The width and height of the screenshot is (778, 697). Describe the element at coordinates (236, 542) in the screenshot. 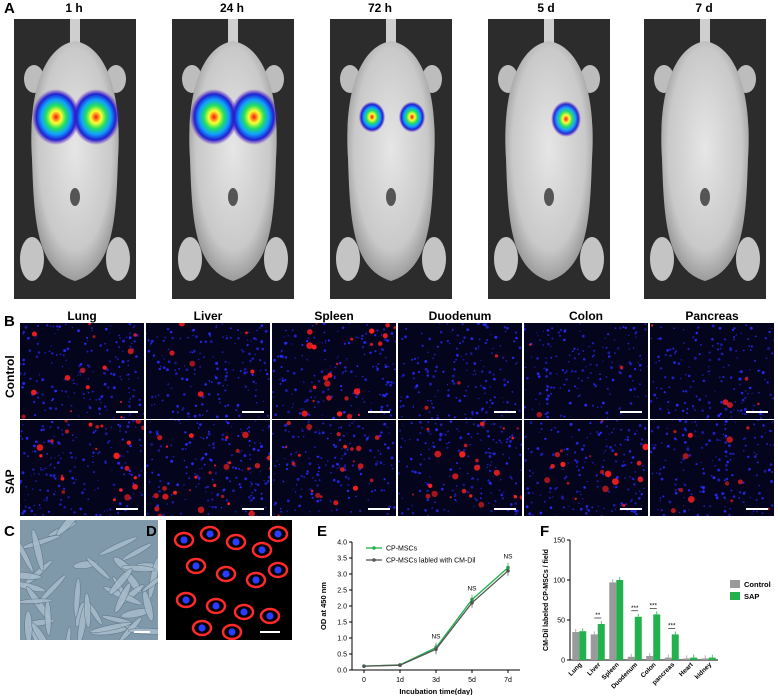

I see `cell-nucleus` at that location.